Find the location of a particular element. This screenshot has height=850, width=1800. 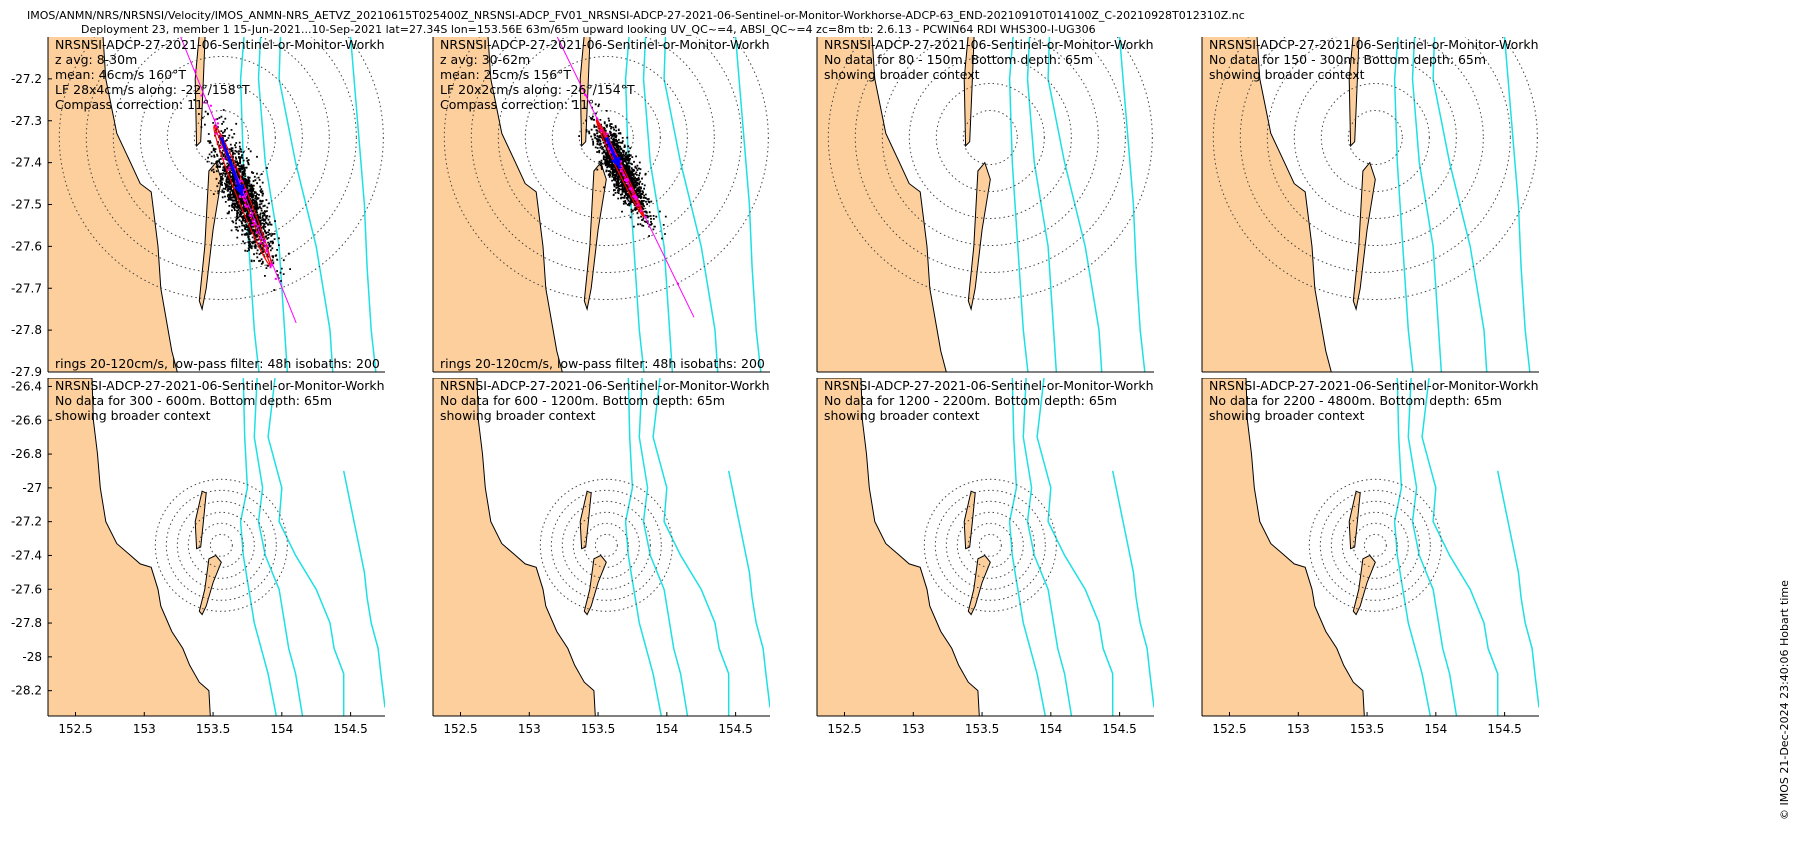

y-tick-label: -28.2 is located at coordinates (26, 691).